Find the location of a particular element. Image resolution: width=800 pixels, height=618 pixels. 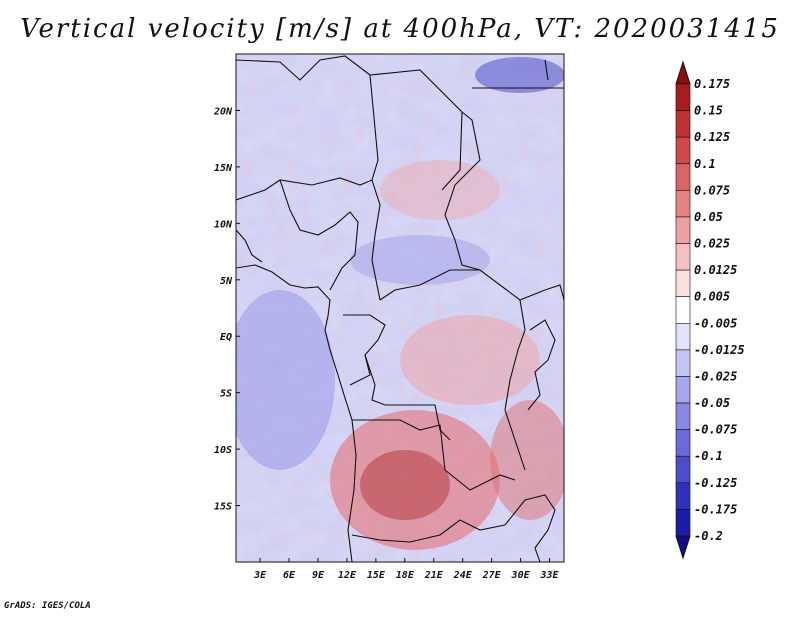

colorbar-label: 0.0125 is located at coordinates (715, 270).